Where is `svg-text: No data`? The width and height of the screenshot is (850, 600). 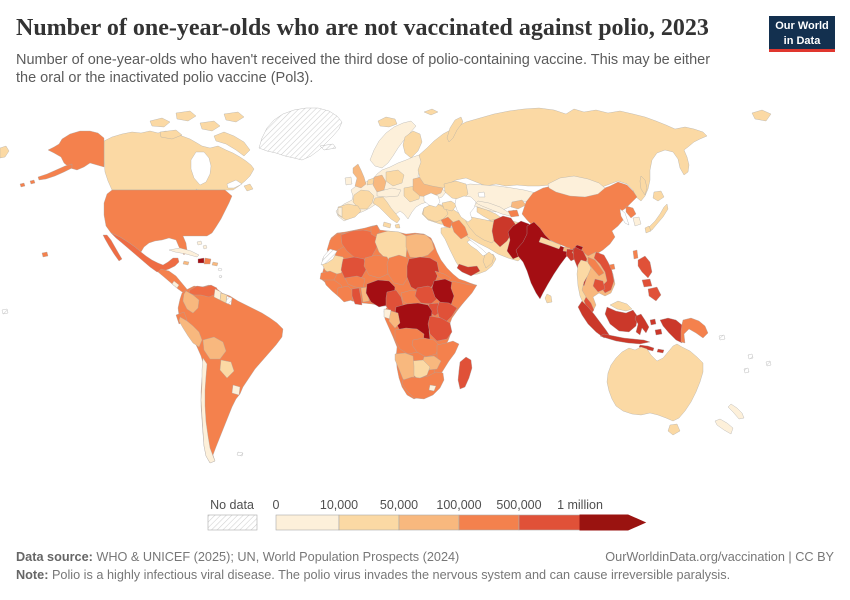
svg-text: No data is located at coordinates (232, 505).